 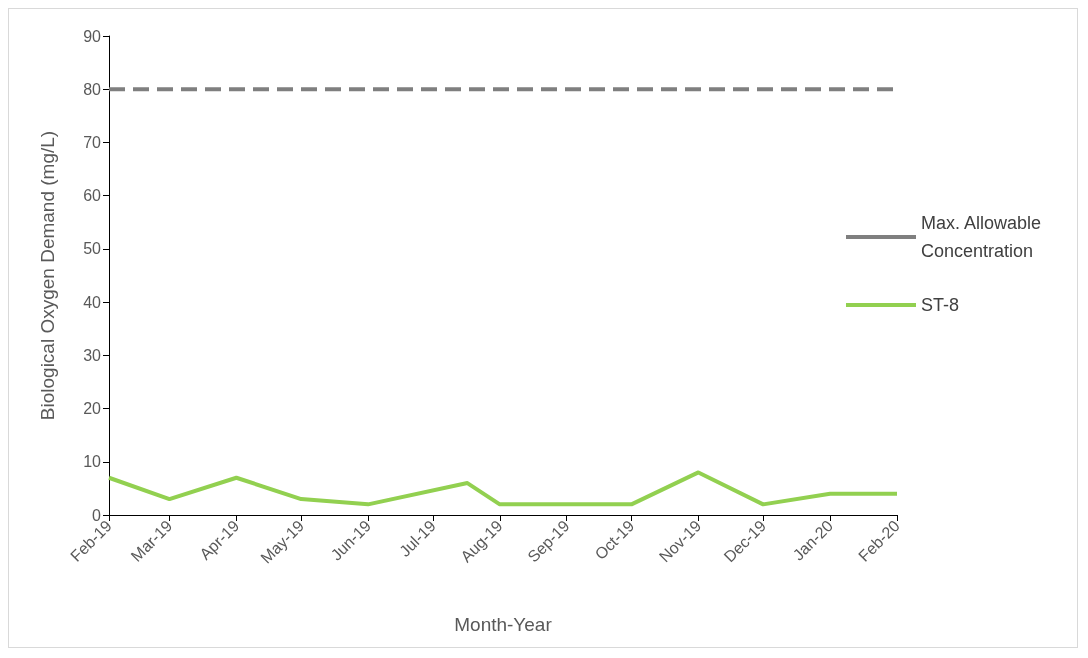 I want to click on x-axis-title: Month-Year, so click(x=503, y=624).